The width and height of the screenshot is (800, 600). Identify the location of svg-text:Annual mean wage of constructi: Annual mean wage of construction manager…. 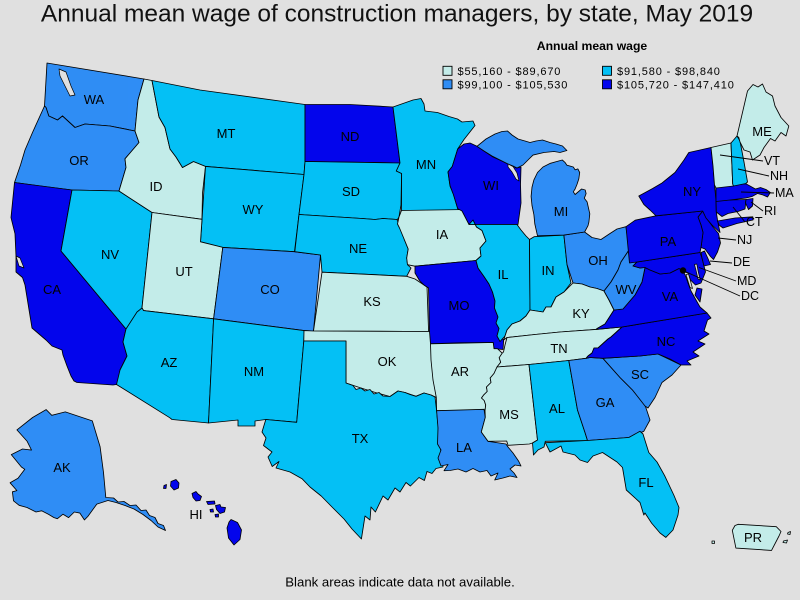
(397, 14).